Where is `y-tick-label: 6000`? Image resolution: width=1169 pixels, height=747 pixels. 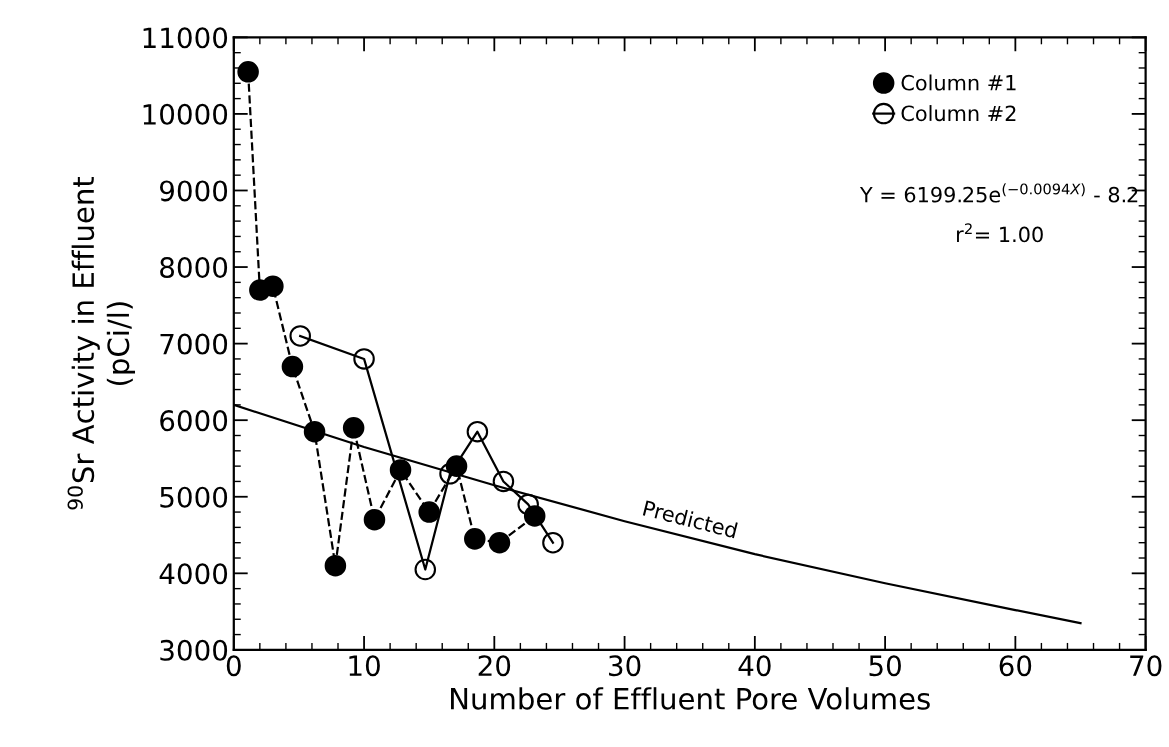 y-tick-label: 6000 is located at coordinates (194, 421).